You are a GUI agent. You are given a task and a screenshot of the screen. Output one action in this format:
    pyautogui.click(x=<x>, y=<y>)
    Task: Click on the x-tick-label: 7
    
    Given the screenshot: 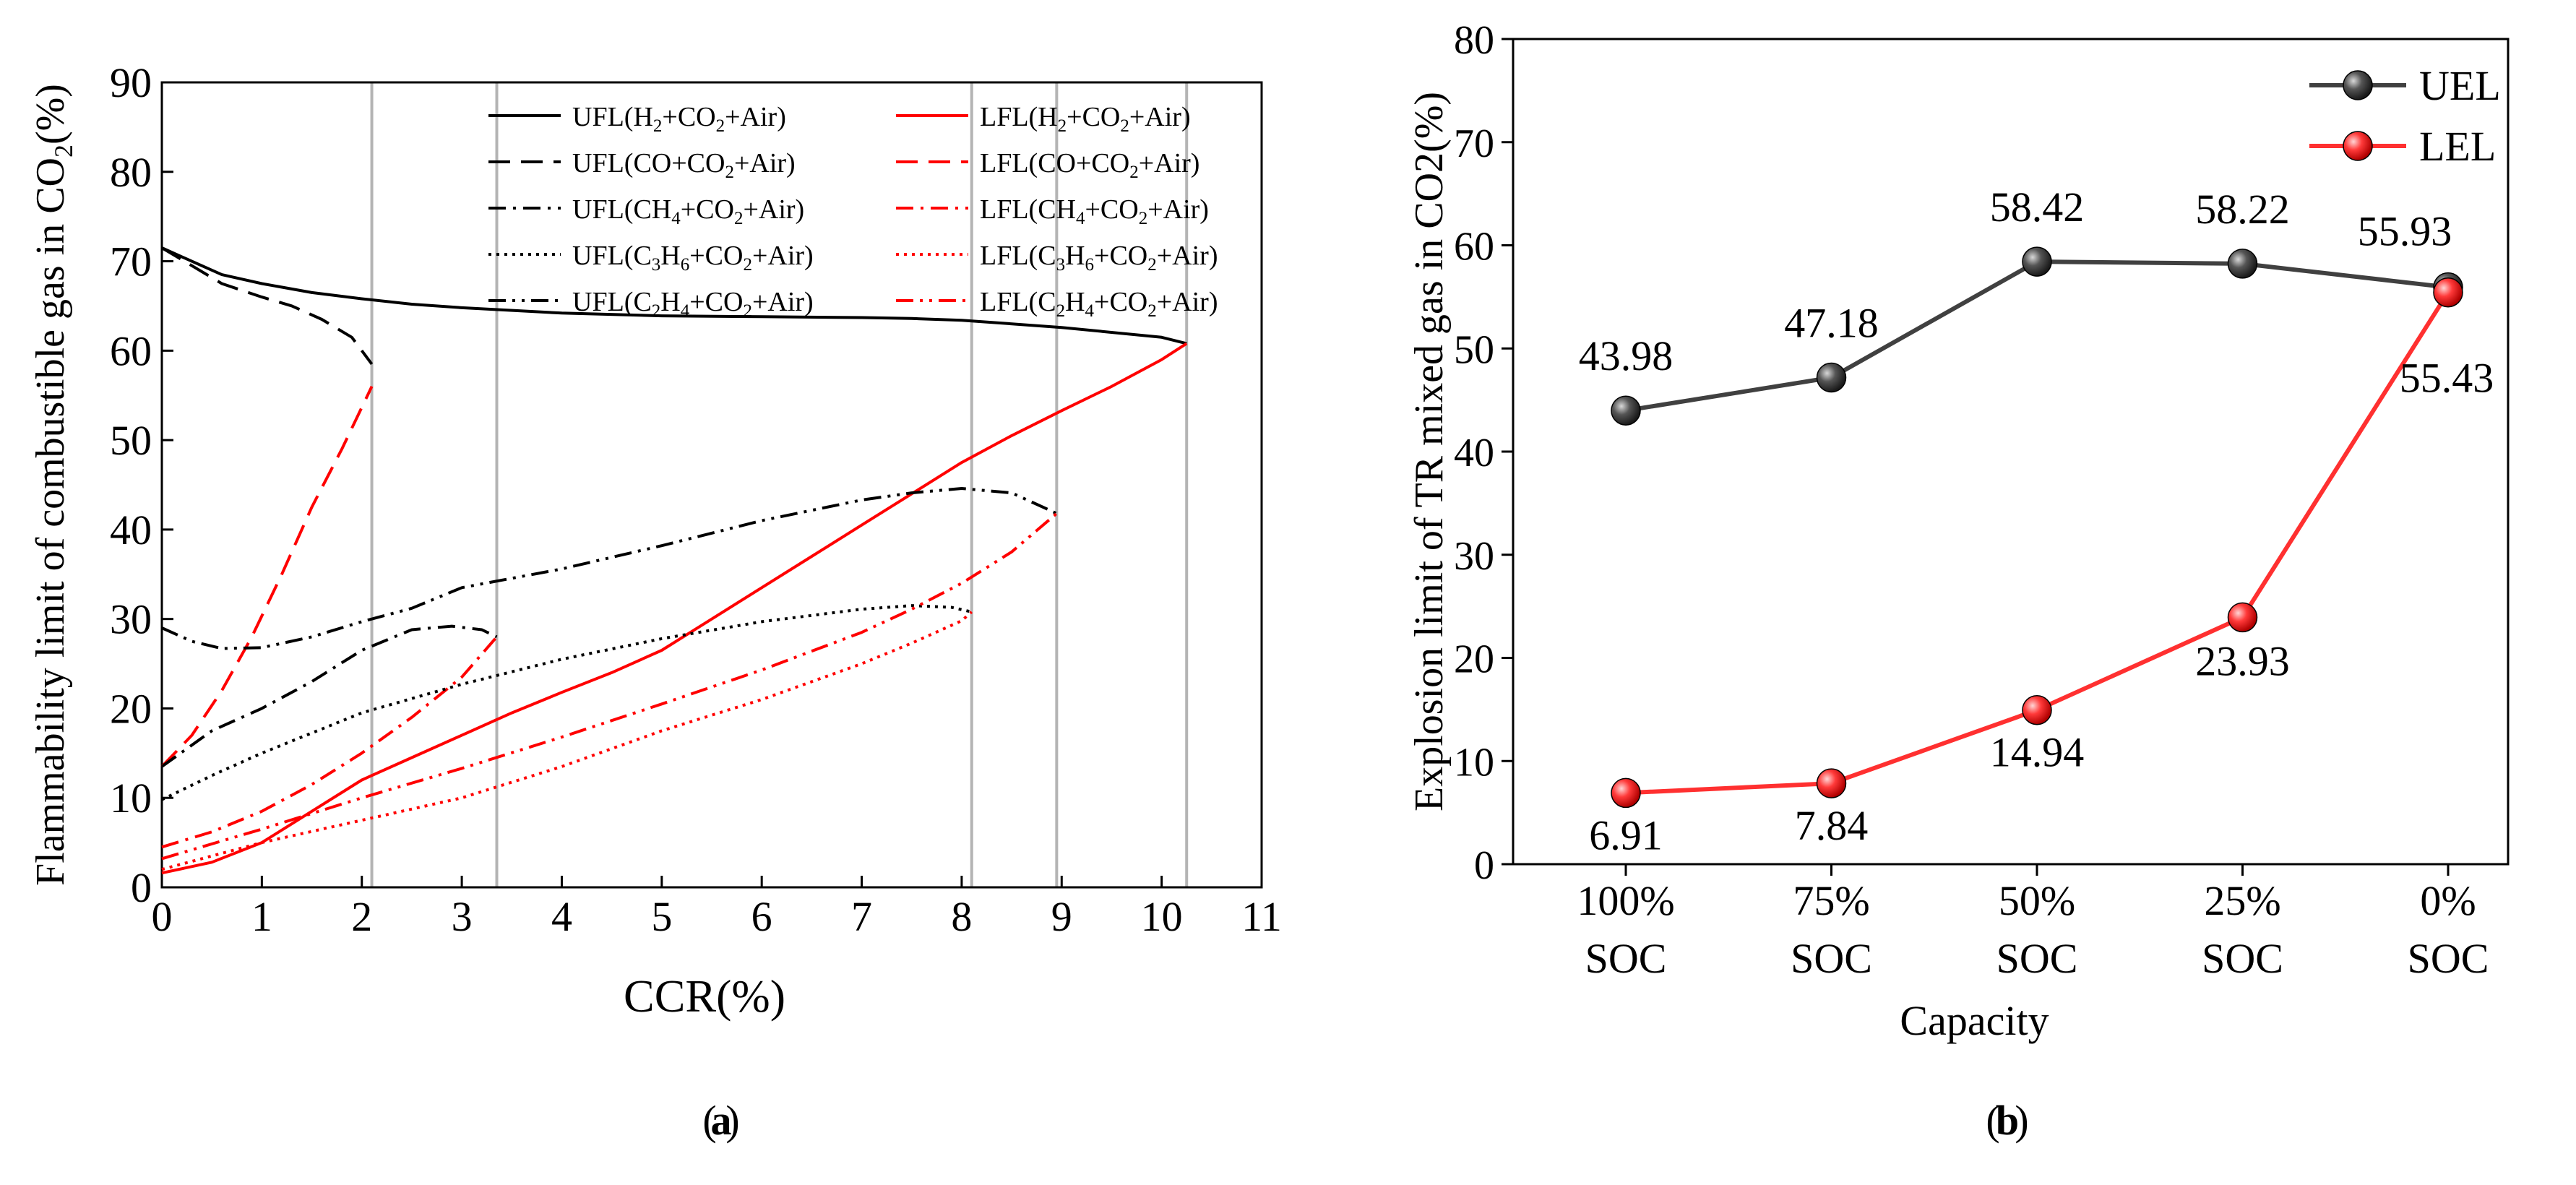 What is the action you would take?
    pyautogui.click(x=861, y=916)
    